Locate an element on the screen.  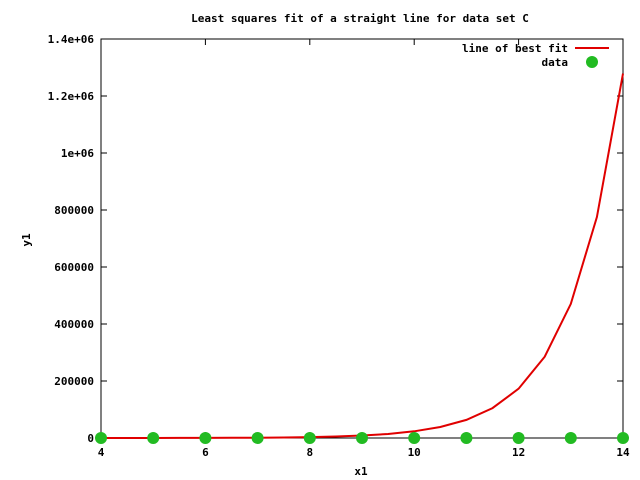
y-tick-label: 600000 is located at coordinates (74, 267).